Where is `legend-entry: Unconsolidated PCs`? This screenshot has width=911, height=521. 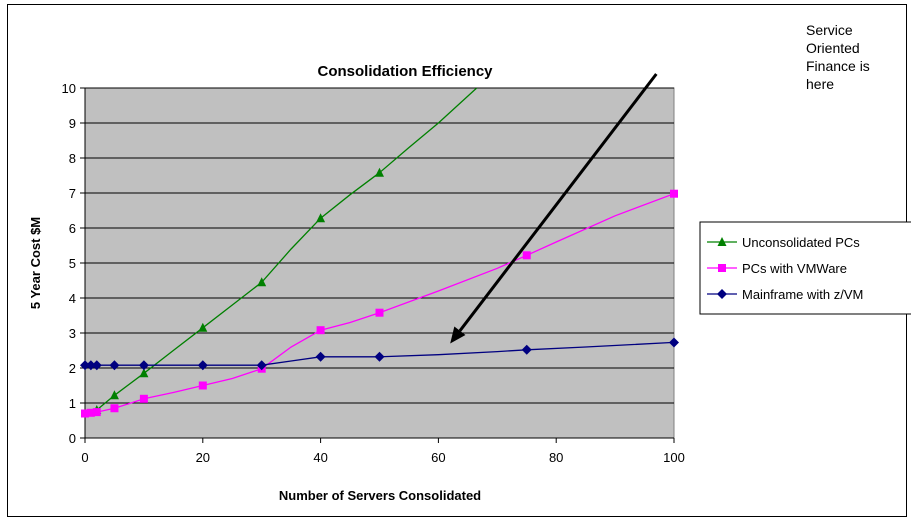
legend-entry: Unconsolidated PCs is located at coordinates (783, 242).